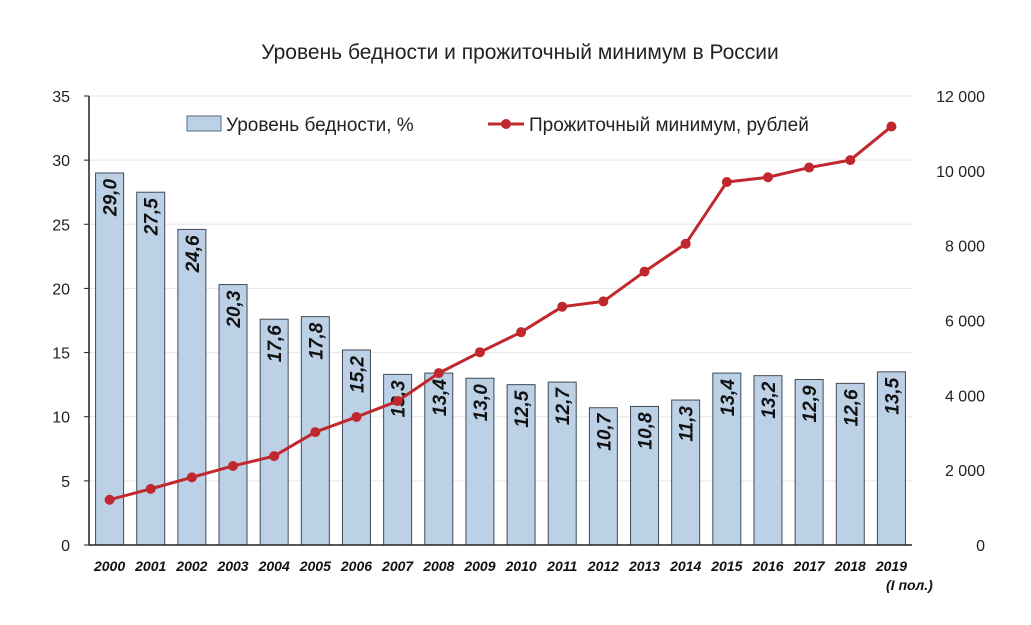  What do you see at coordinates (769, 399) in the screenshot?
I see `bar-data-label: 13,2` at bounding box center [769, 399].